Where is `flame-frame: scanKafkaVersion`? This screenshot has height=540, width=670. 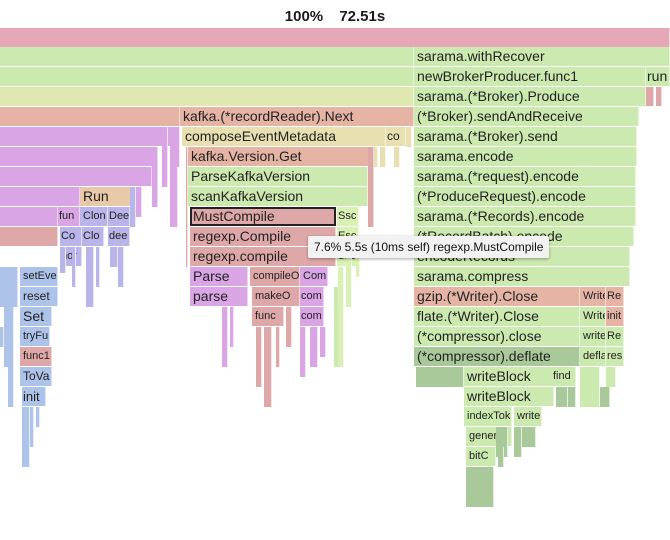 flame-frame: scanKafkaVersion is located at coordinates (278, 196).